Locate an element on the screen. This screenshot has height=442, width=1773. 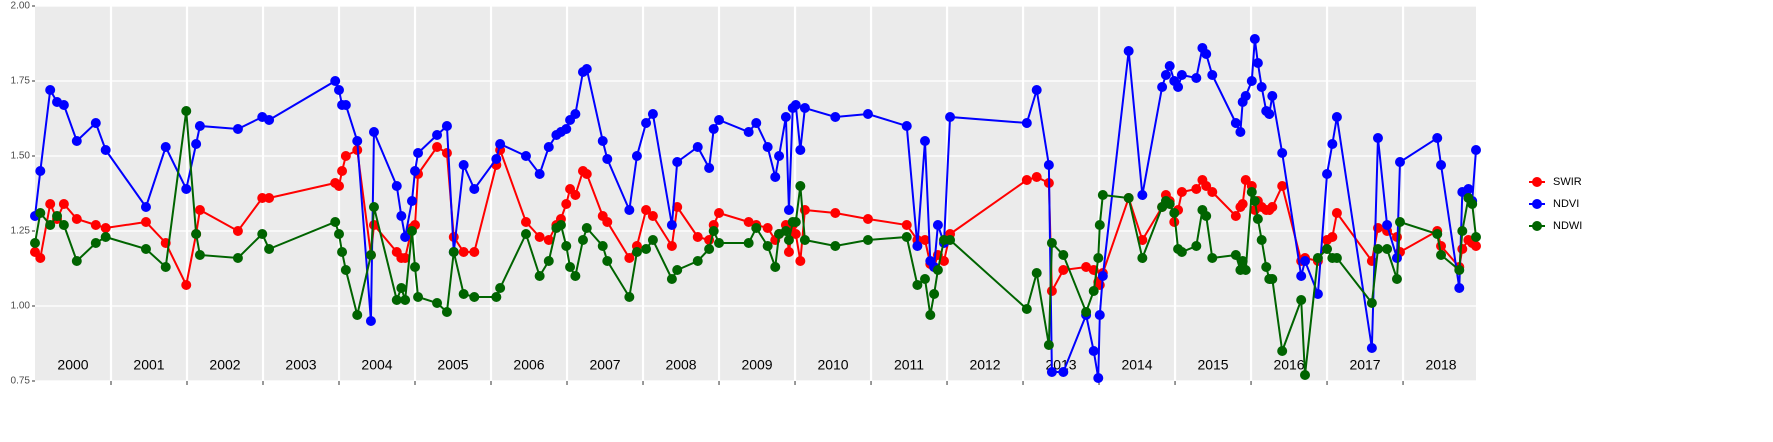
y-tick-label: 1.50 is located at coordinates (21, 156).